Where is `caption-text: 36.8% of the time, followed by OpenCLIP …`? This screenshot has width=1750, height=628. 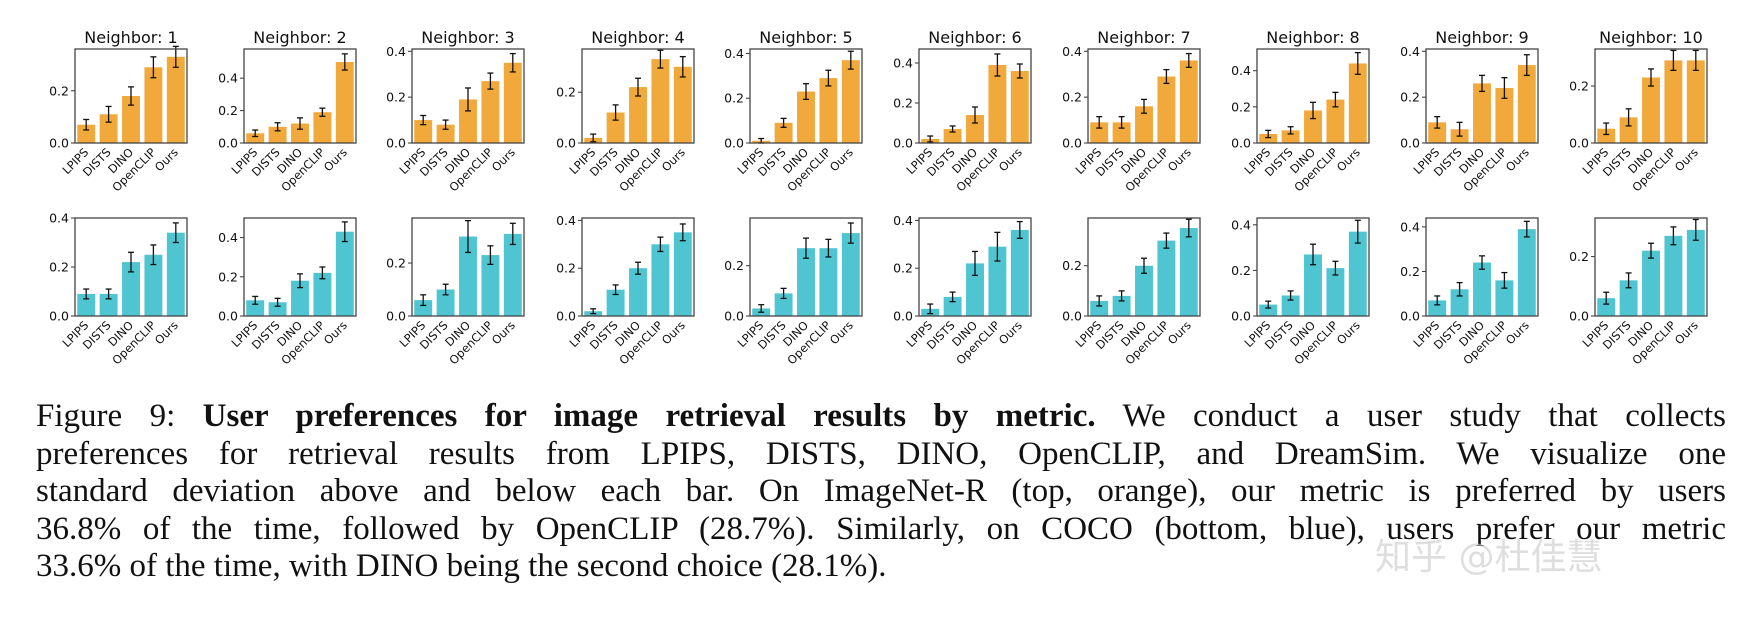 caption-text: 36.8% of the time, followed by OpenCLIP … is located at coordinates (881, 528).